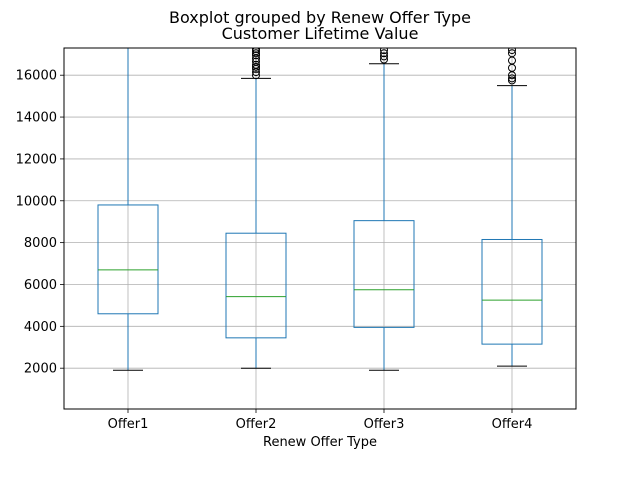 This screenshot has height=480, width=640. I want to click on x-tick-label: Offer4, so click(512, 424).